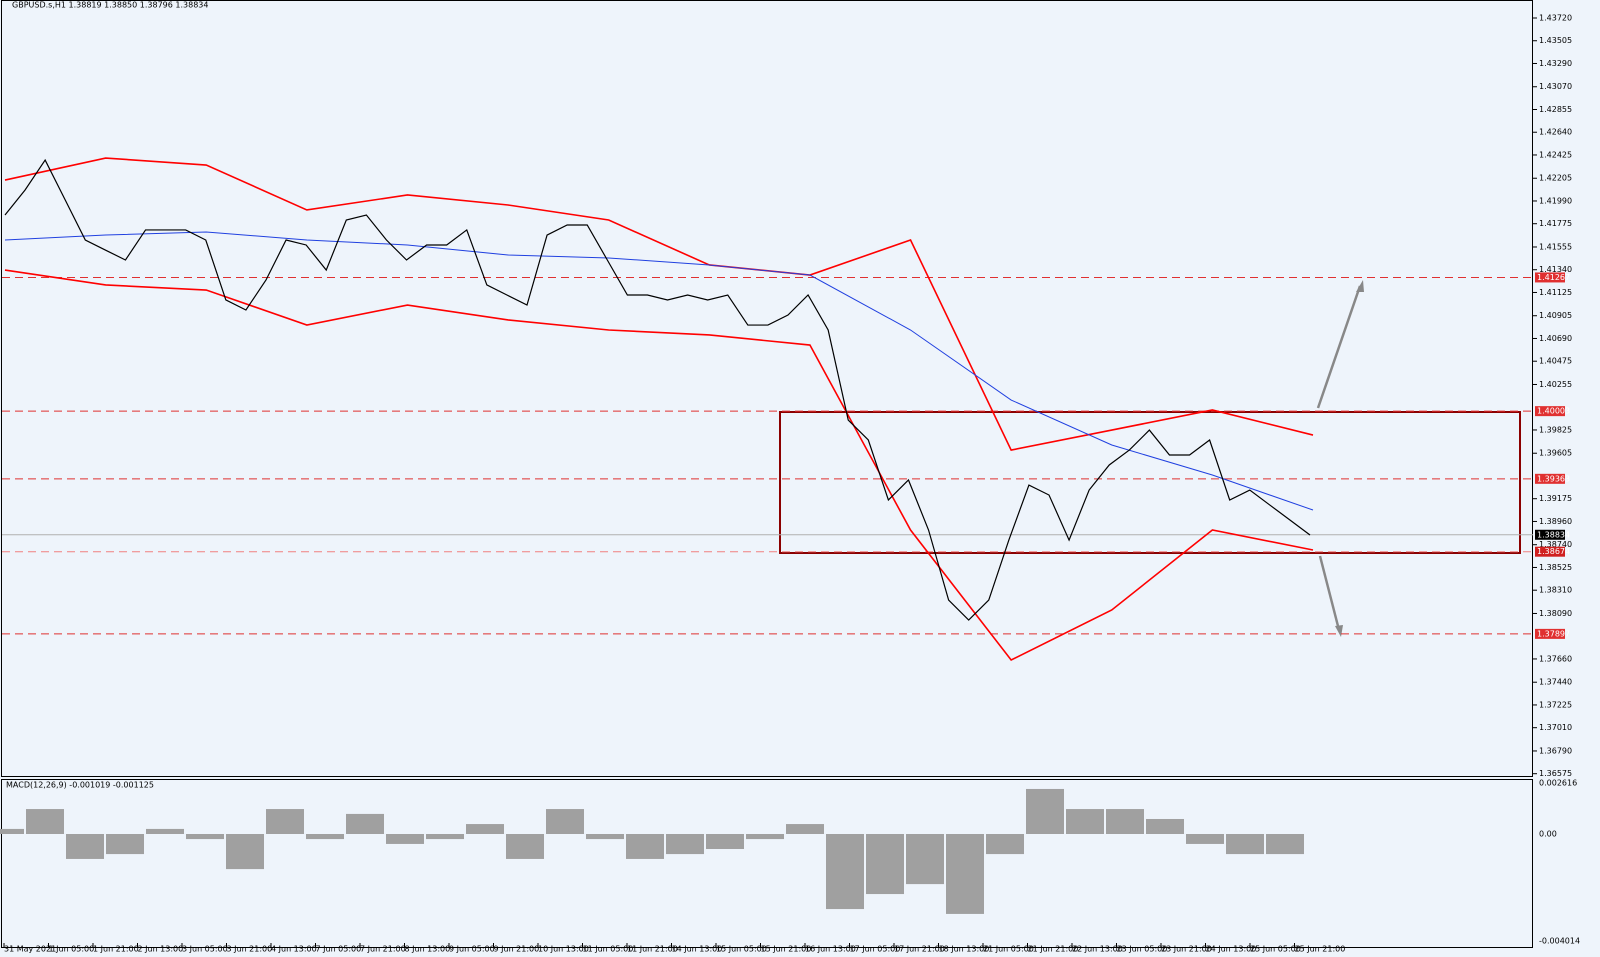  I want to click on price-label: 1.42425, so click(1555, 154).